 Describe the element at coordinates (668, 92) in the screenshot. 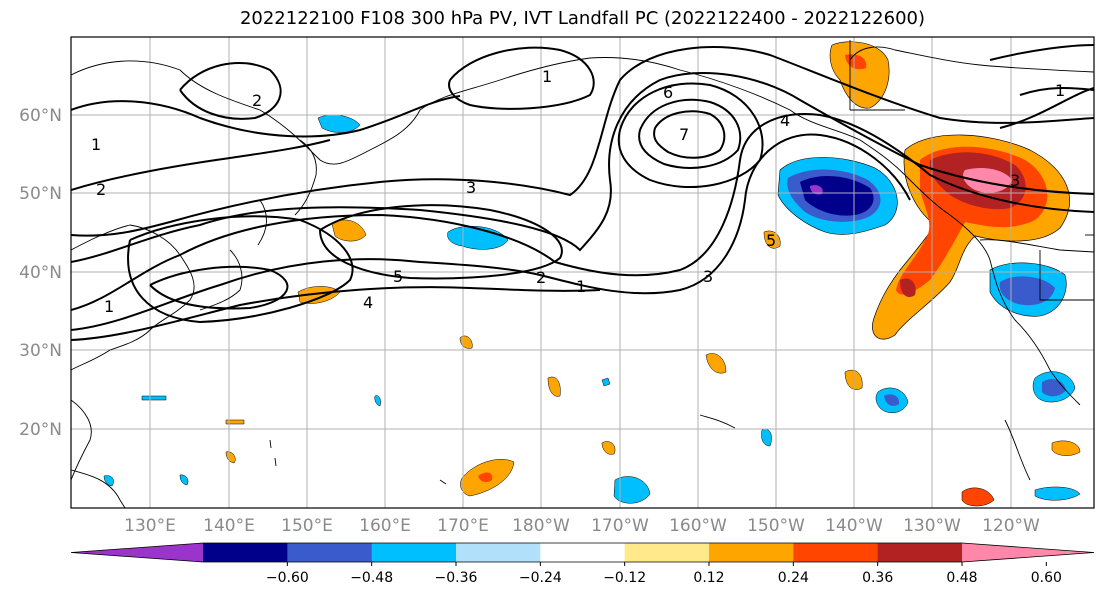

I see `contour-label: 6` at that location.